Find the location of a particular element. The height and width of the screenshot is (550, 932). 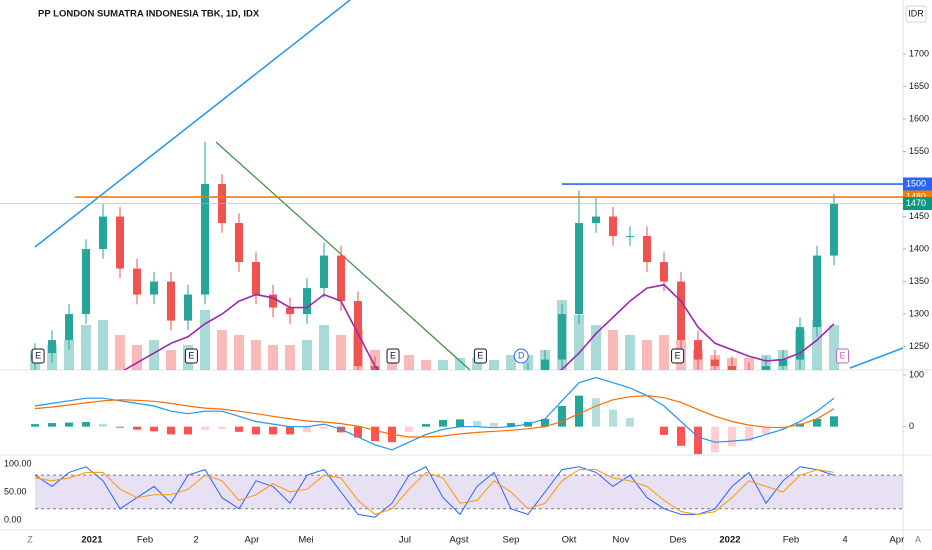

x-tick-label: Agst is located at coordinates (458, 540).